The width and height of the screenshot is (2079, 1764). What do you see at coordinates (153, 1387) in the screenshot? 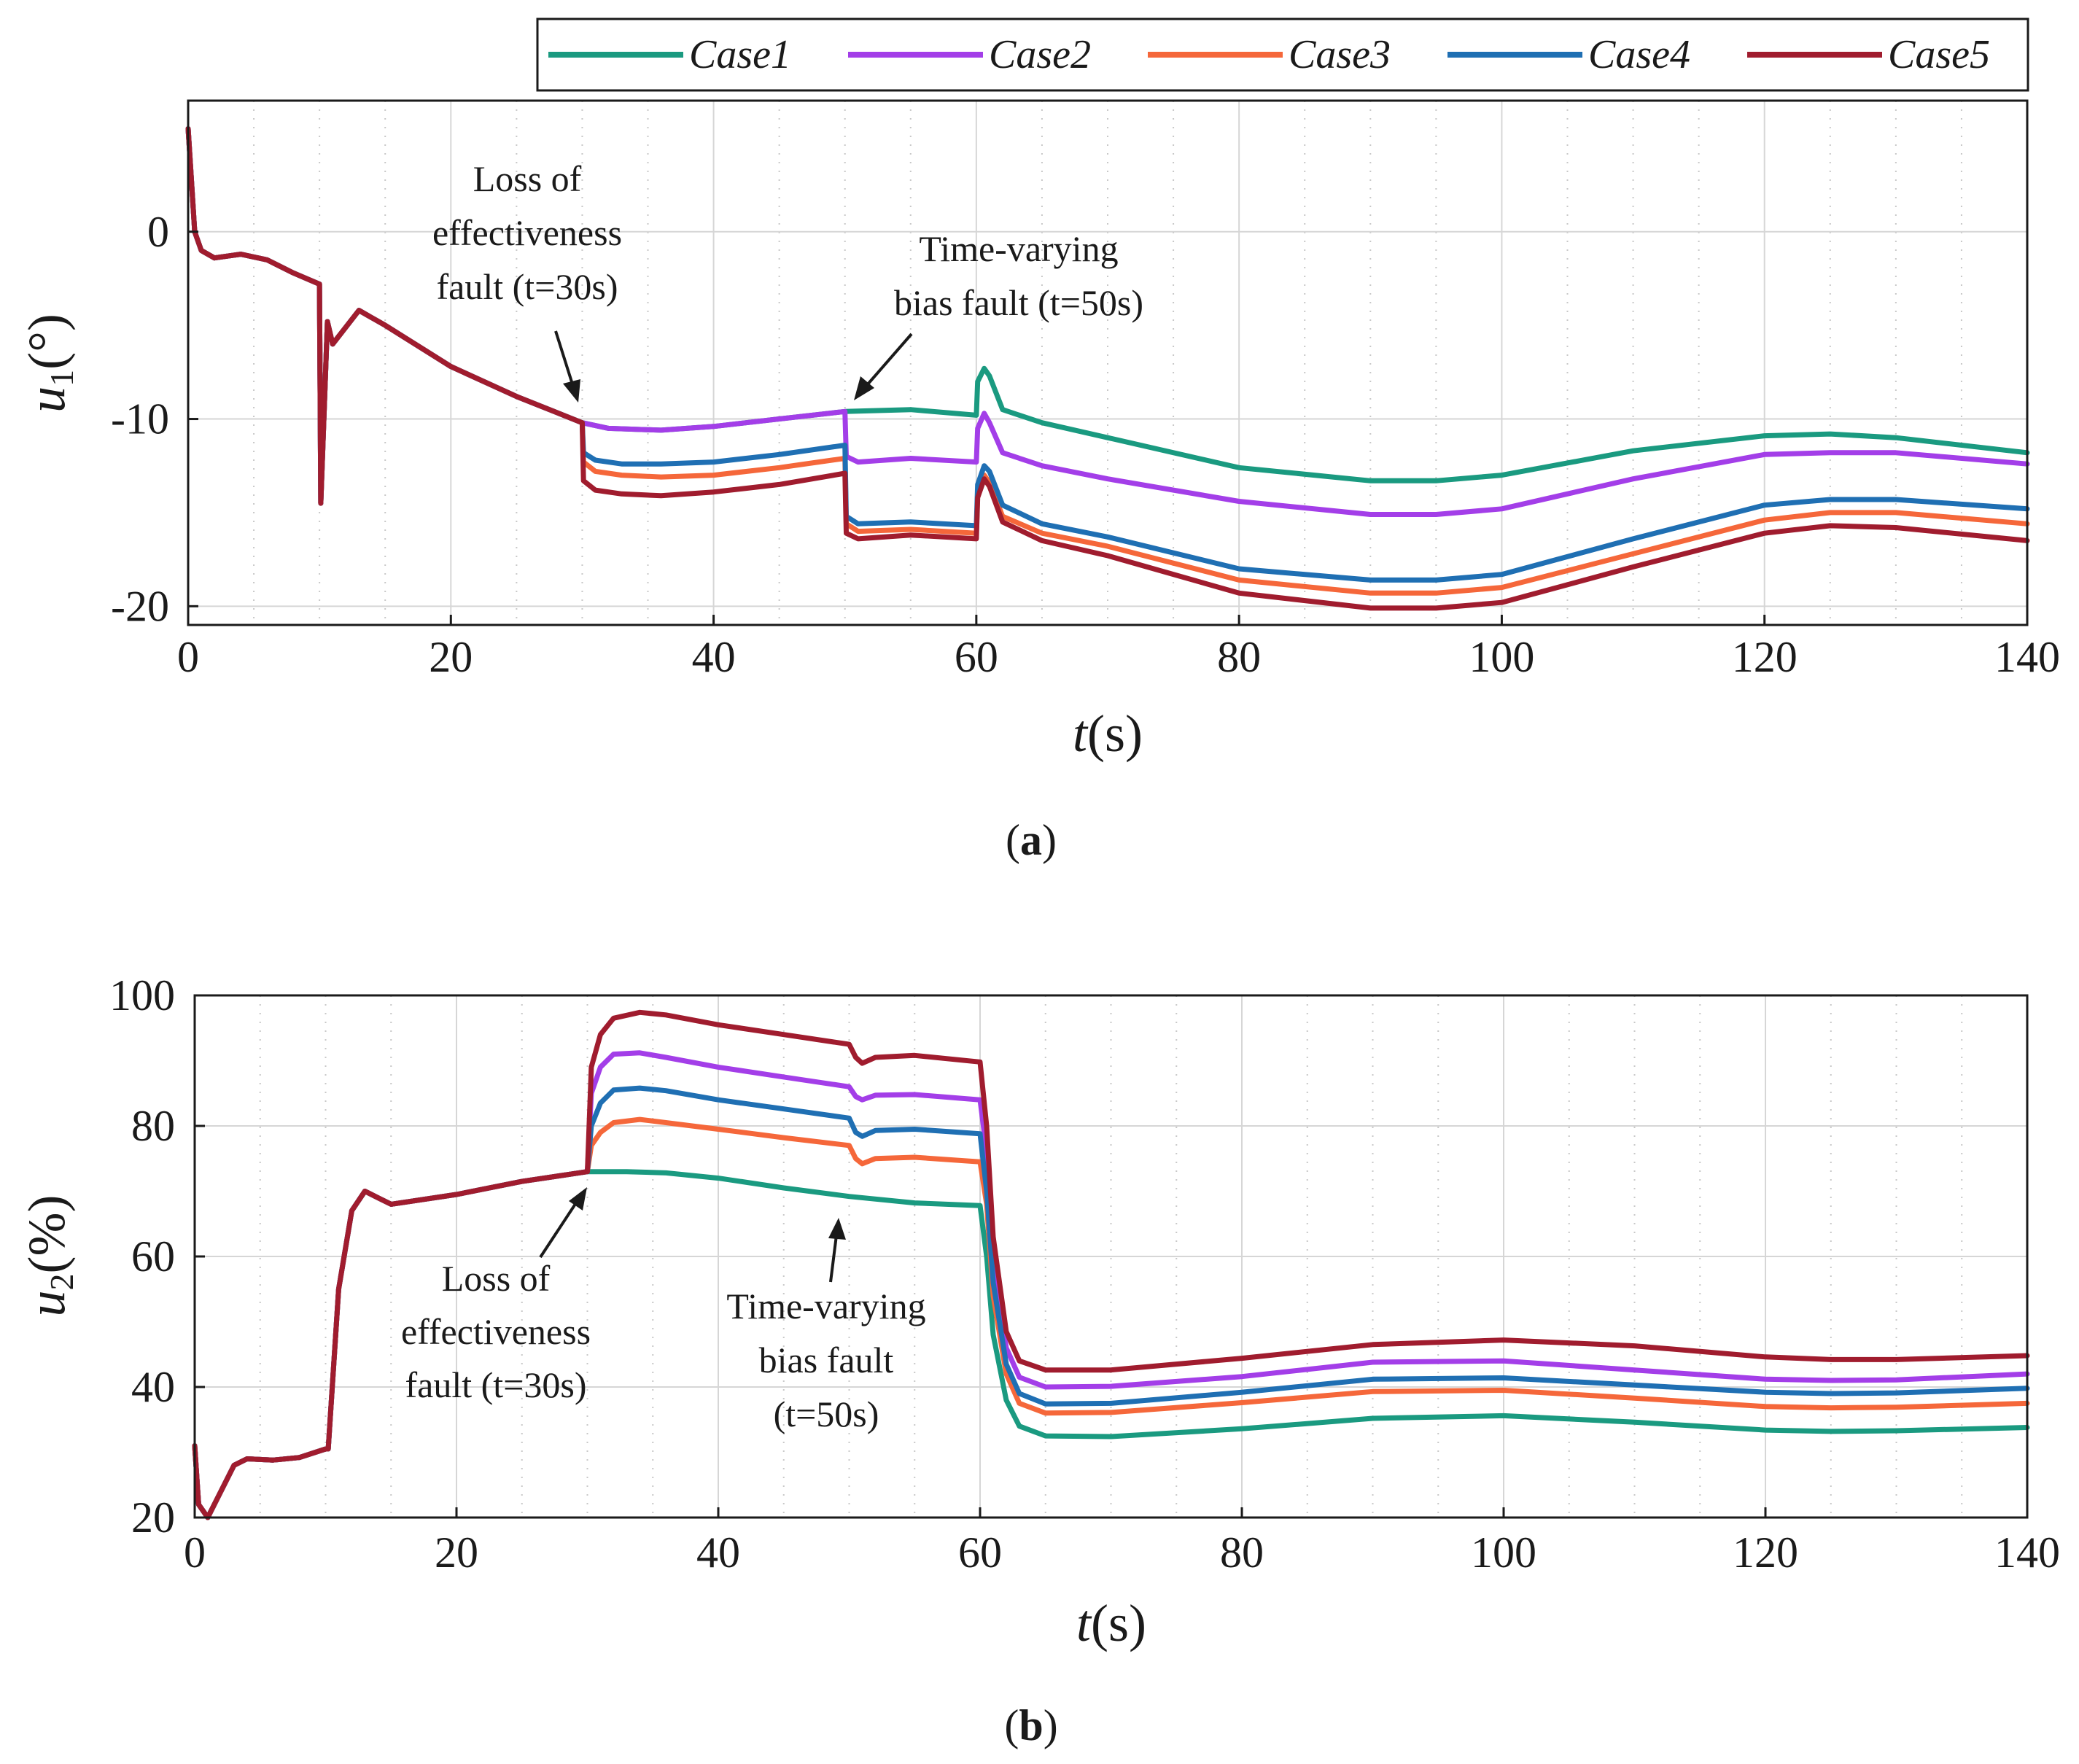
I see `y-tick-label: 40` at bounding box center [153, 1387].